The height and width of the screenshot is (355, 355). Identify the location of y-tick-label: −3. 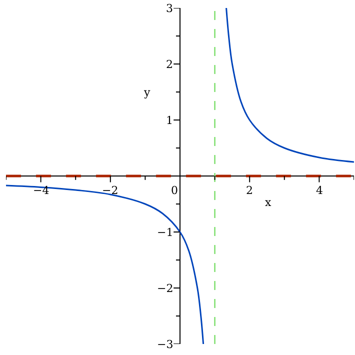
(165, 344).